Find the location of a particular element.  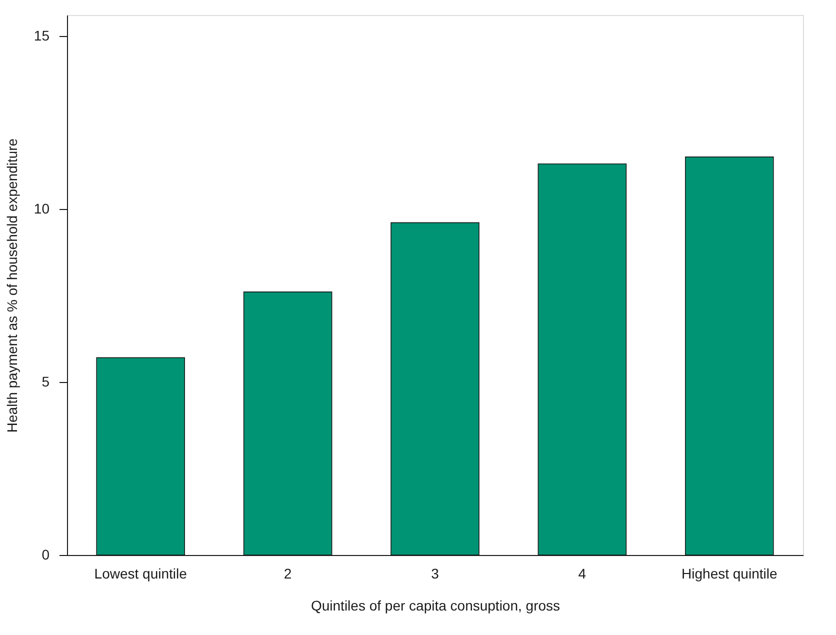

y-tick-label: 0 is located at coordinates (46, 554).